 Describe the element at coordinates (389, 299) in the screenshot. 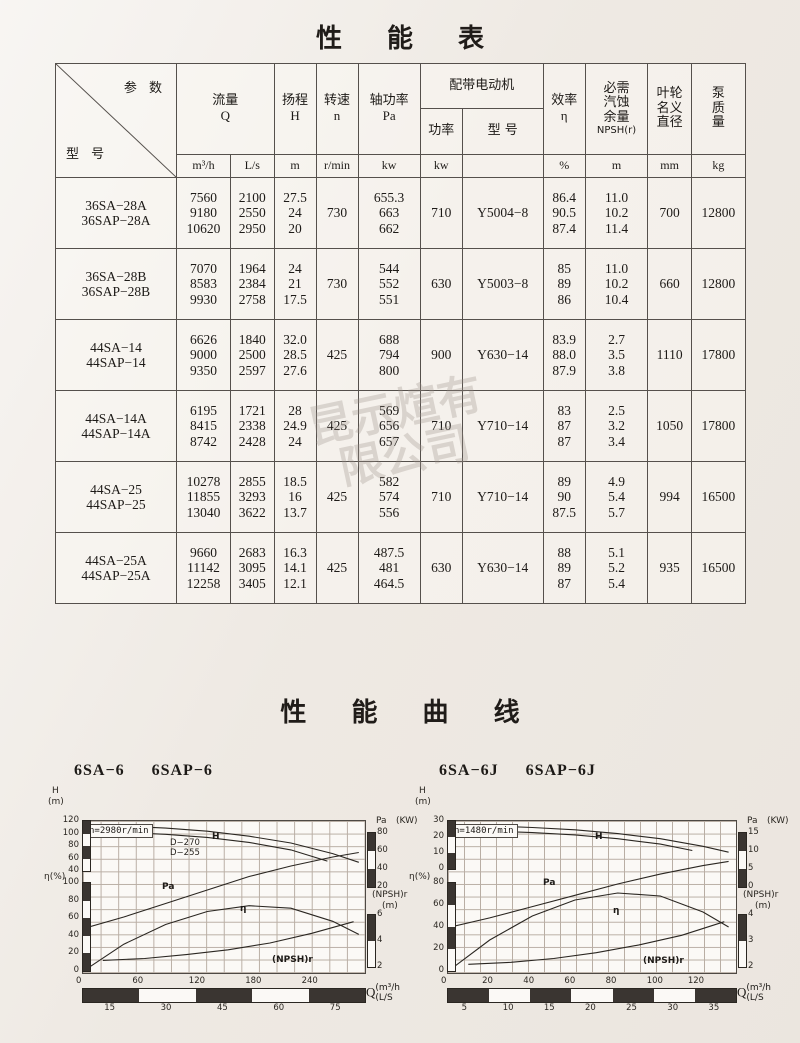

I see `value: 551` at that location.